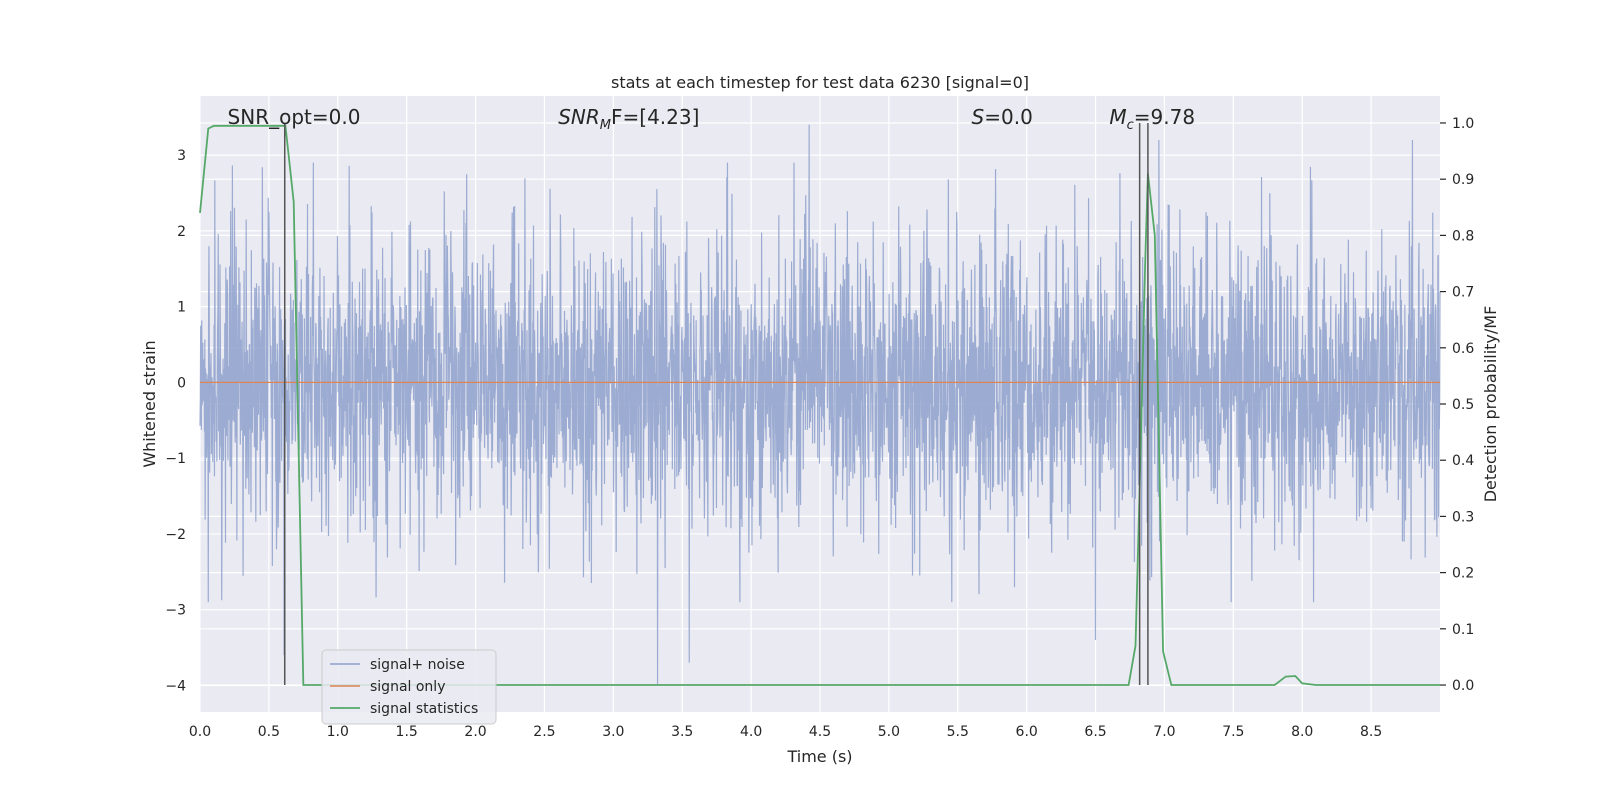  Describe the element at coordinates (1463, 180) in the screenshot. I see `y-right-tick-label-1: 0.9` at that location.